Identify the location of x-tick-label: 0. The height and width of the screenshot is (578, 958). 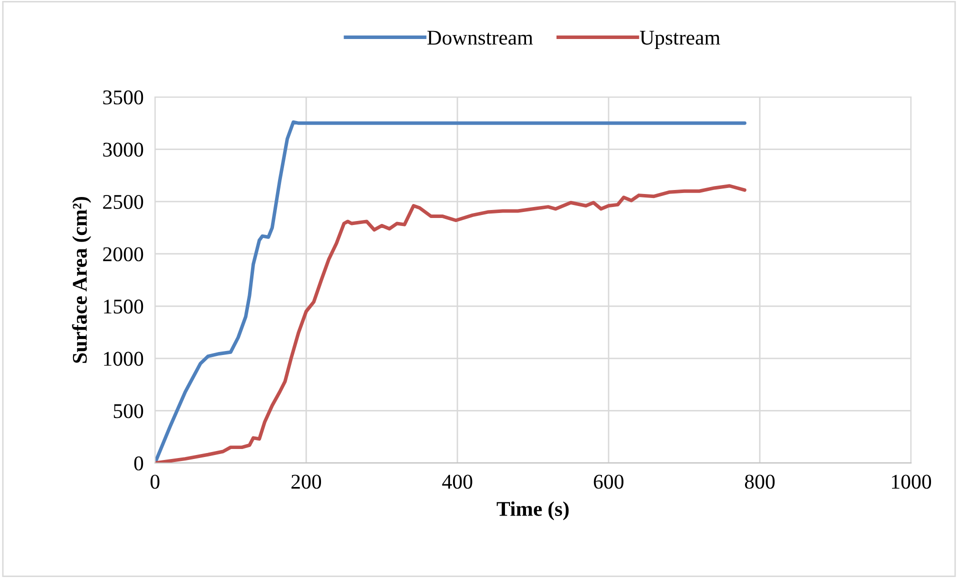
(155, 481).